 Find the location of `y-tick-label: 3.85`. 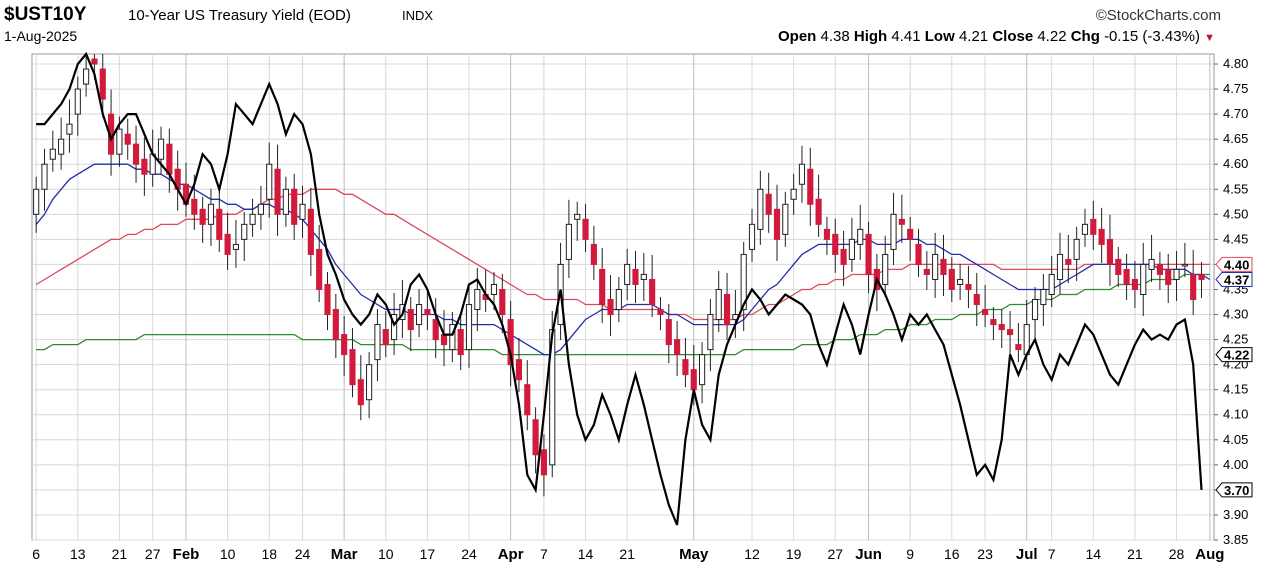

y-tick-label: 3.85 is located at coordinates (1235, 539).